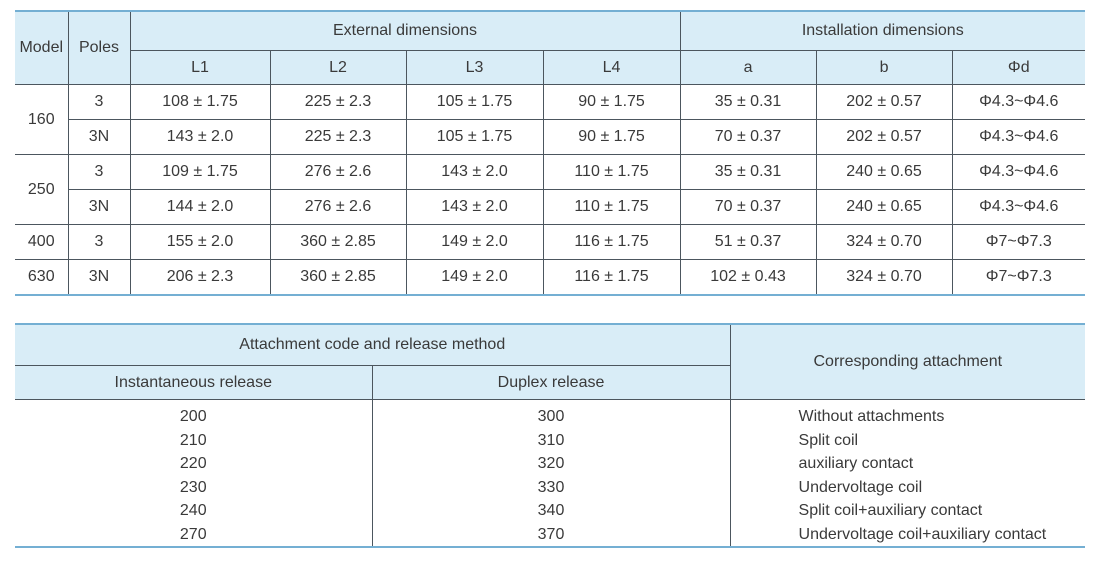 The image size is (1100, 562). What do you see at coordinates (200, 207) in the screenshot?
I see `l1-value-cell: 144 ± 2.0` at bounding box center [200, 207].